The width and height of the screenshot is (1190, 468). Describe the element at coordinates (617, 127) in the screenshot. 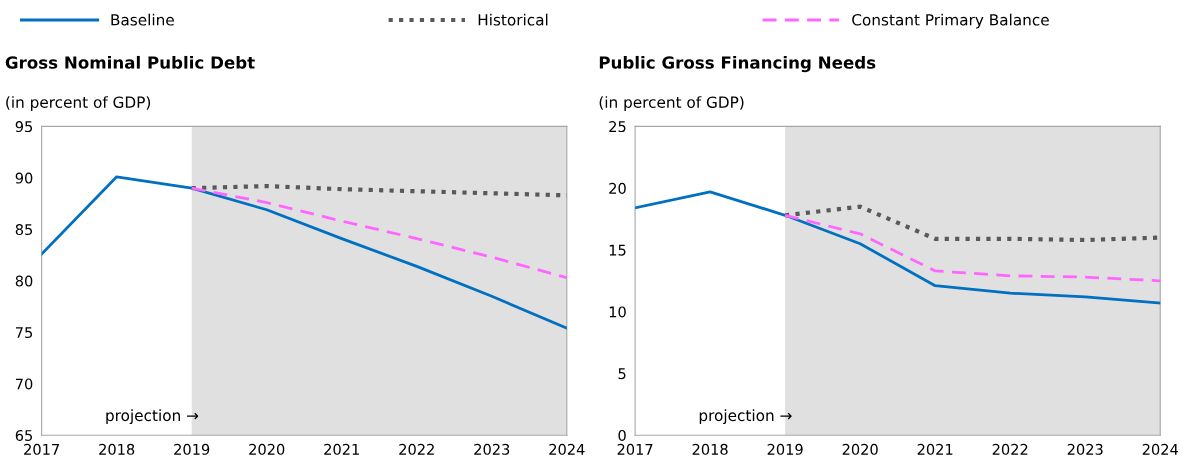

I see `y-tick-label: 25` at that location.